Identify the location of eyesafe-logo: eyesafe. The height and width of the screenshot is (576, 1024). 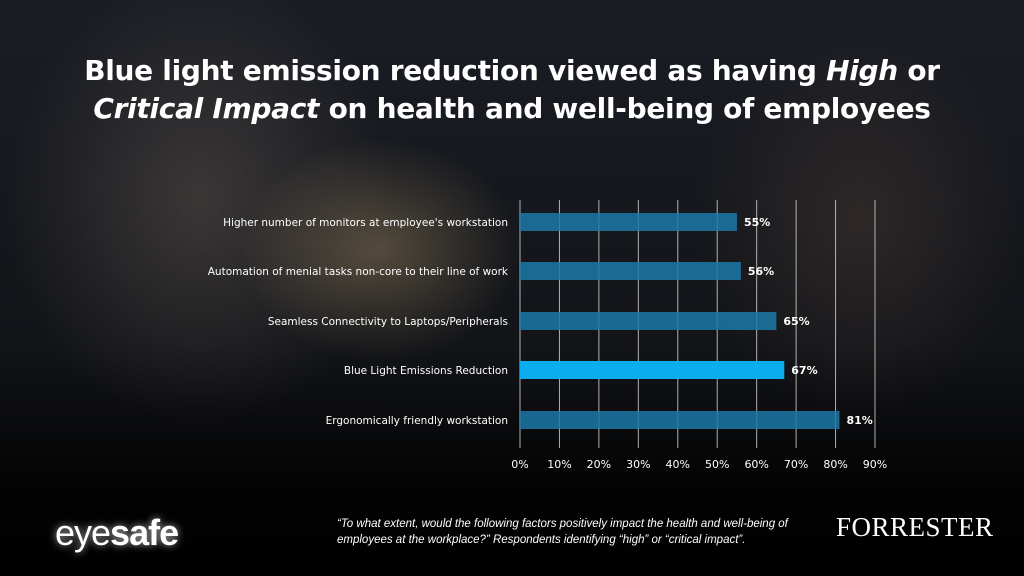
(117, 533).